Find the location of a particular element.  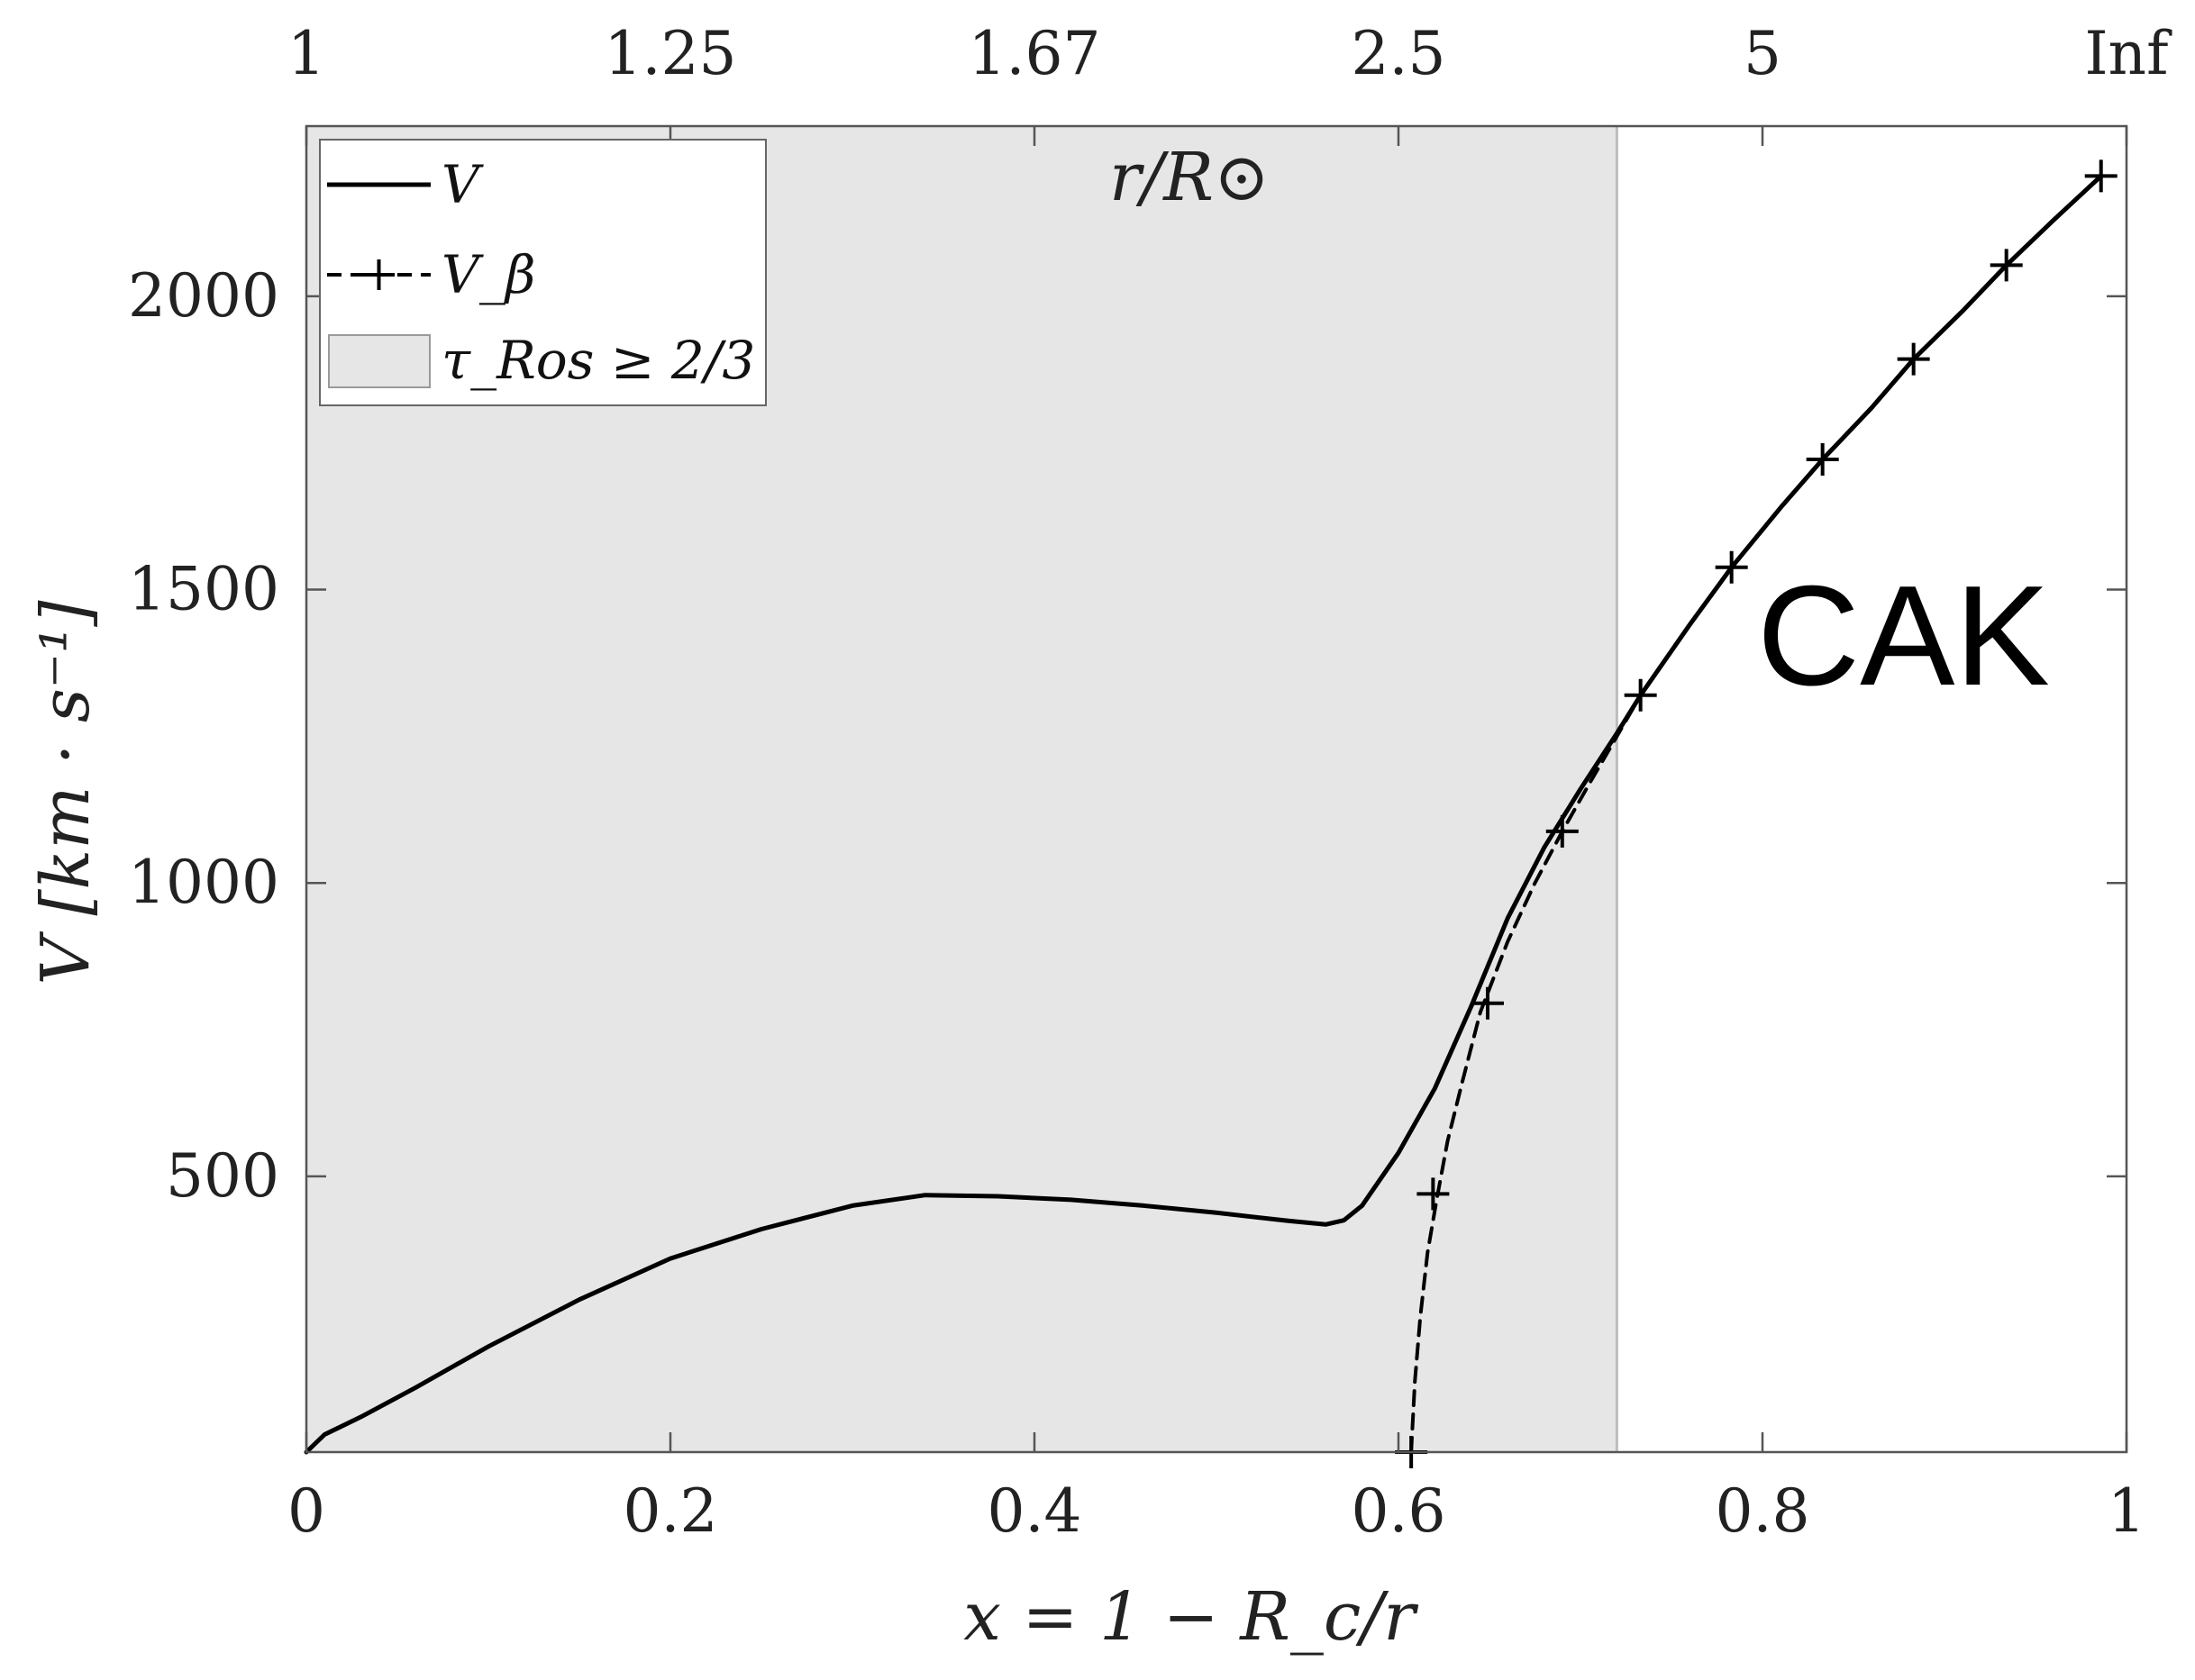

x-tick-label: 0.6 is located at coordinates (1399, 1511).